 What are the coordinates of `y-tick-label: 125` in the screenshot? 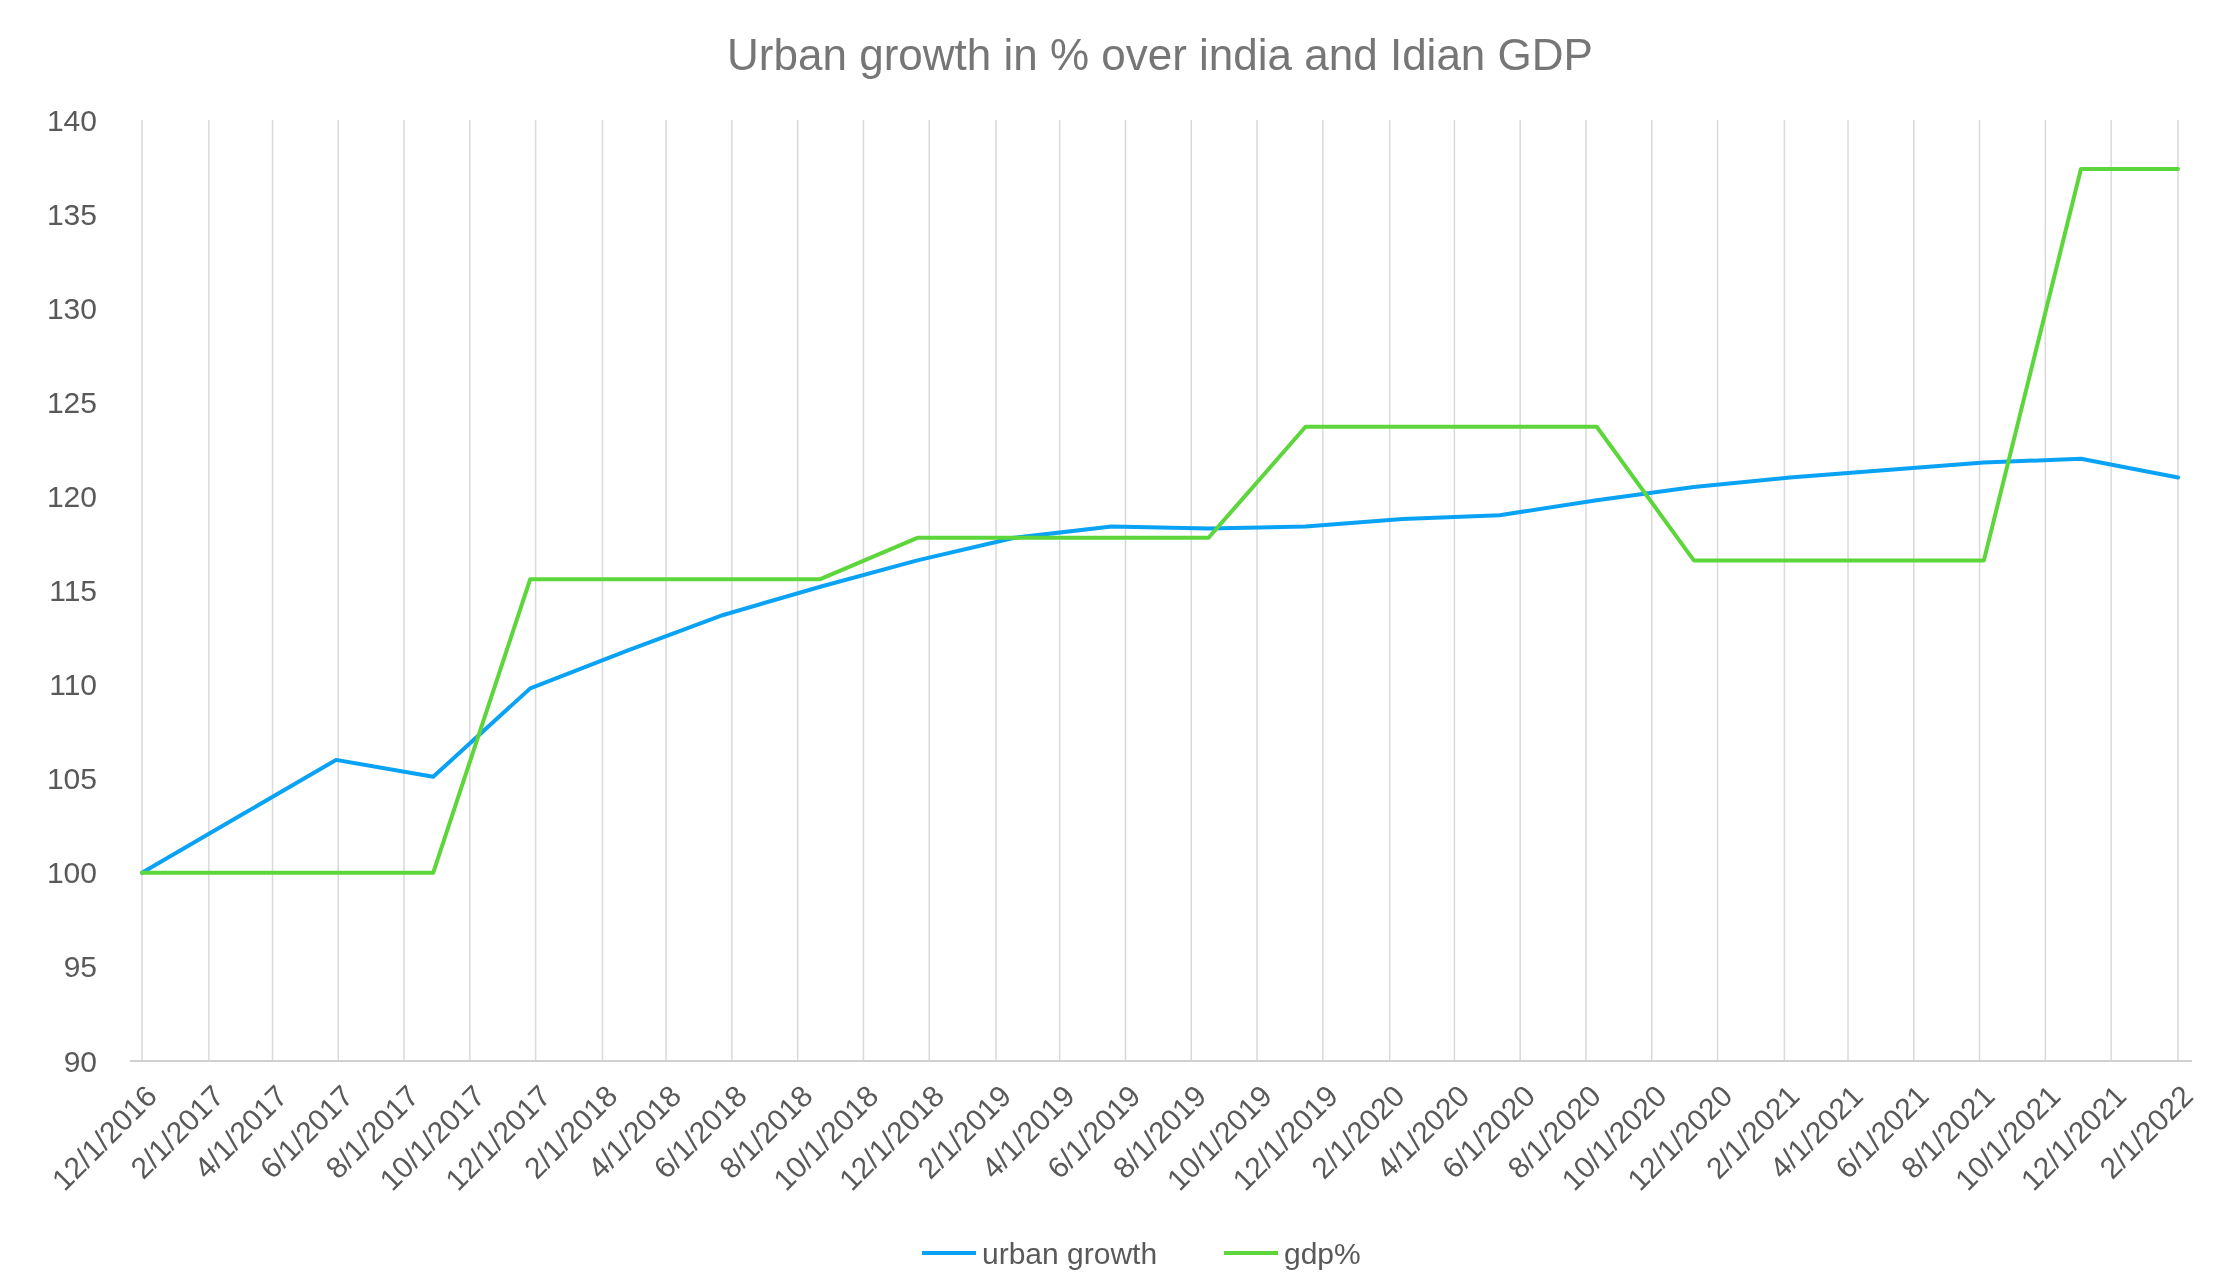 It's located at (71, 402).